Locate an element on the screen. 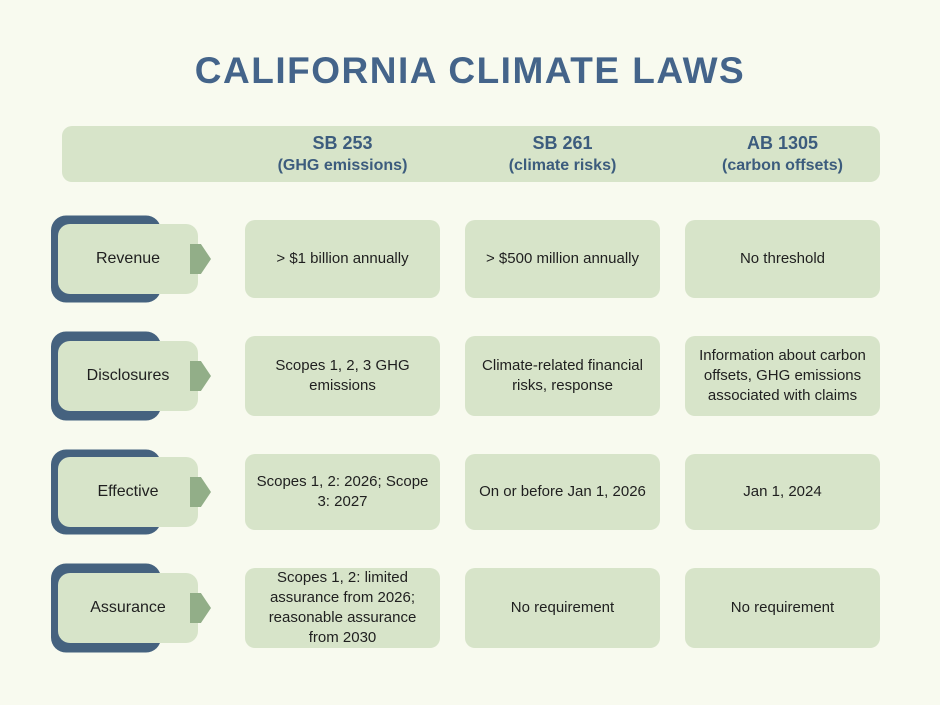 The width and height of the screenshot is (940, 705). cell-revenue-ab1305: No threshold is located at coordinates (782, 259).